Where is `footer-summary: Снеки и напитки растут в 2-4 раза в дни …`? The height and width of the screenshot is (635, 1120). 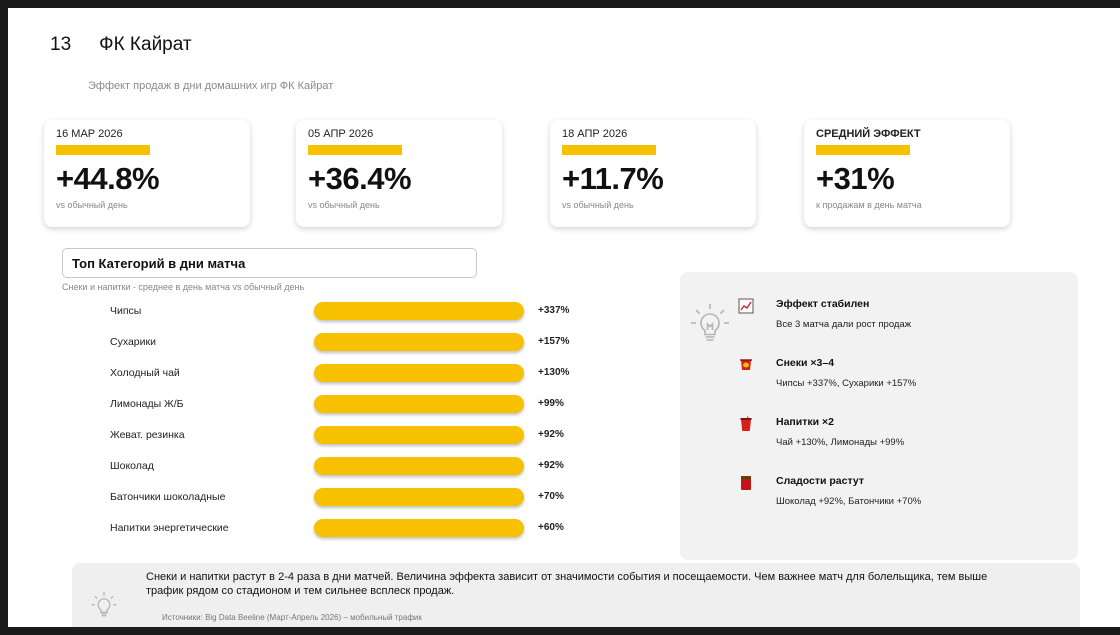
footer-summary: Снеки и напитки растут в 2-4 раза в дни … is located at coordinates (567, 584).